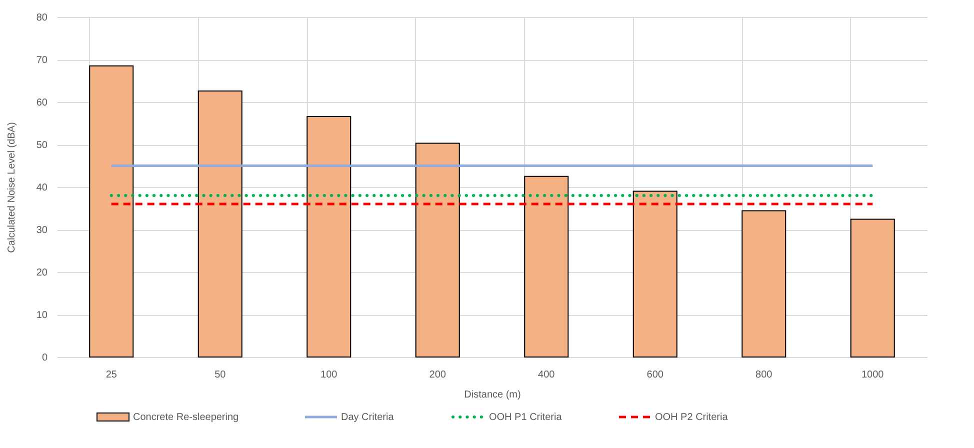 The height and width of the screenshot is (448, 974). What do you see at coordinates (764, 375) in the screenshot?
I see `x-tick-label: 800` at bounding box center [764, 375].